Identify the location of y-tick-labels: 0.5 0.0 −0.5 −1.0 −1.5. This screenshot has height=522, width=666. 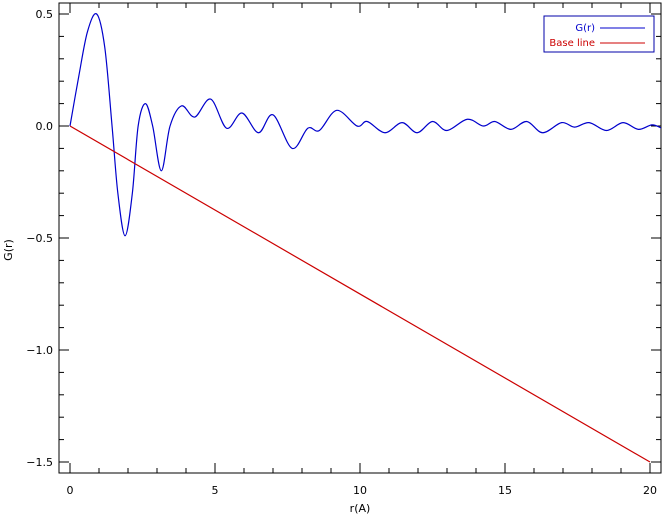
(39, 238).